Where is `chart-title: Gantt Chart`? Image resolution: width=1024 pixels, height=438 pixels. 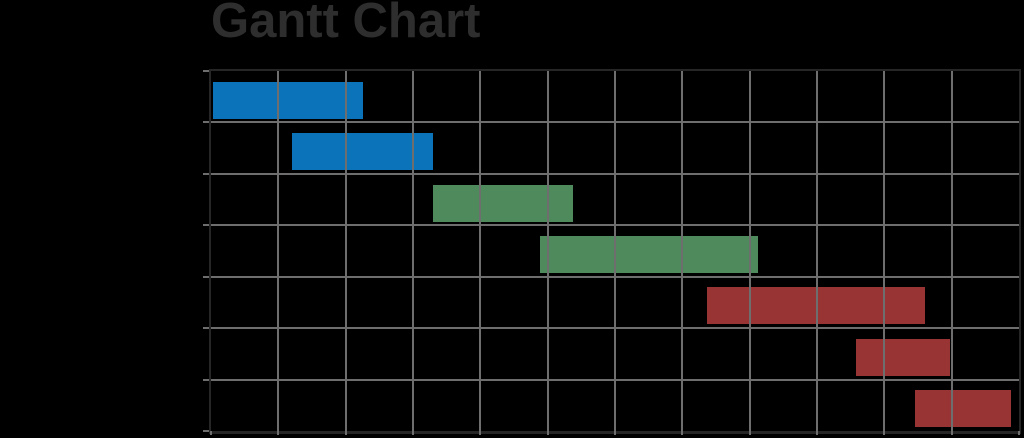 chart-title: Gantt Chart is located at coordinates (346, 24).